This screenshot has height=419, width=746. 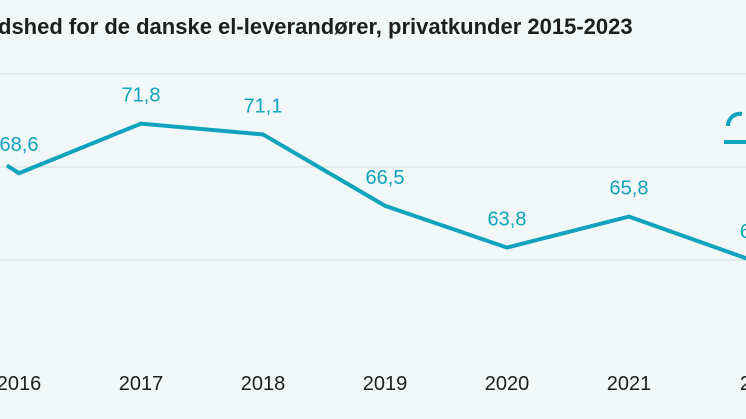 I want to click on x-tick-label: 2021, so click(x=629, y=384).